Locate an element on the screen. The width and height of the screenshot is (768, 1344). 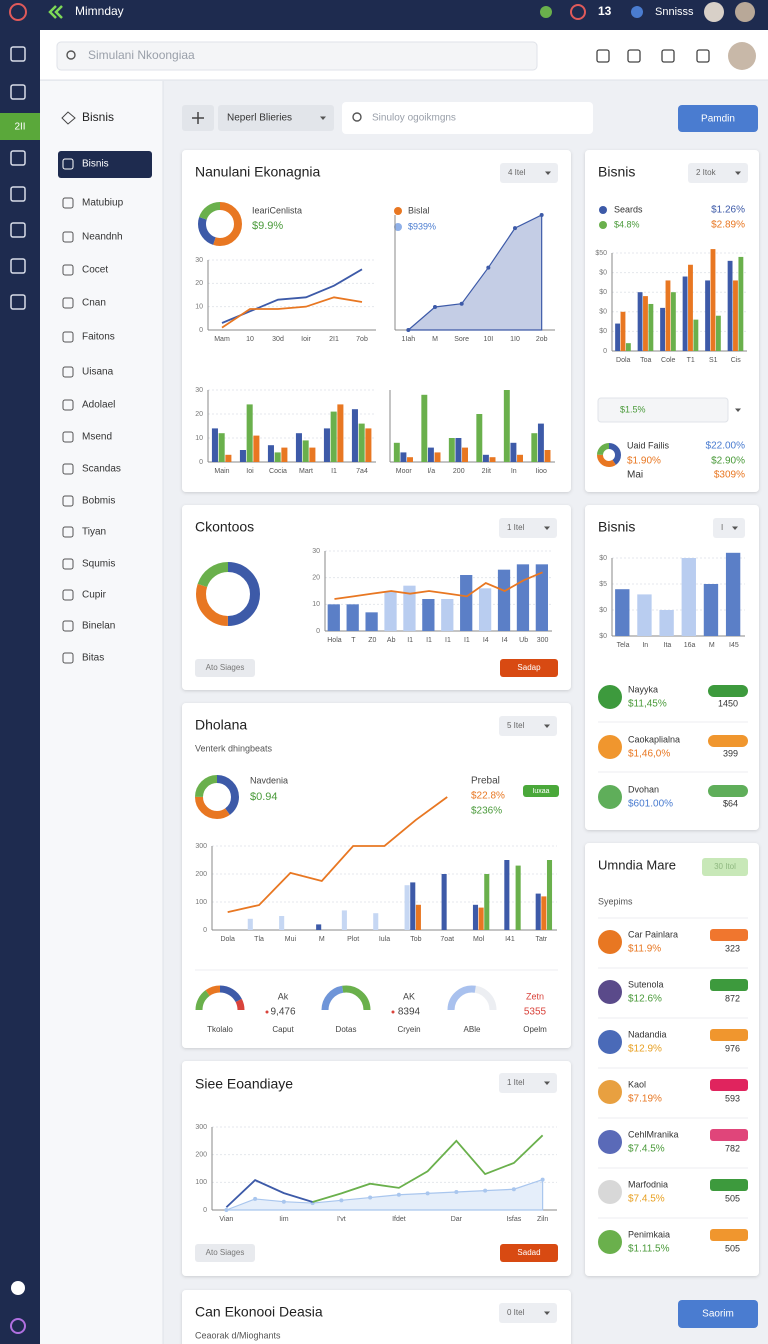
filter-input is located at coordinates (663, 410).